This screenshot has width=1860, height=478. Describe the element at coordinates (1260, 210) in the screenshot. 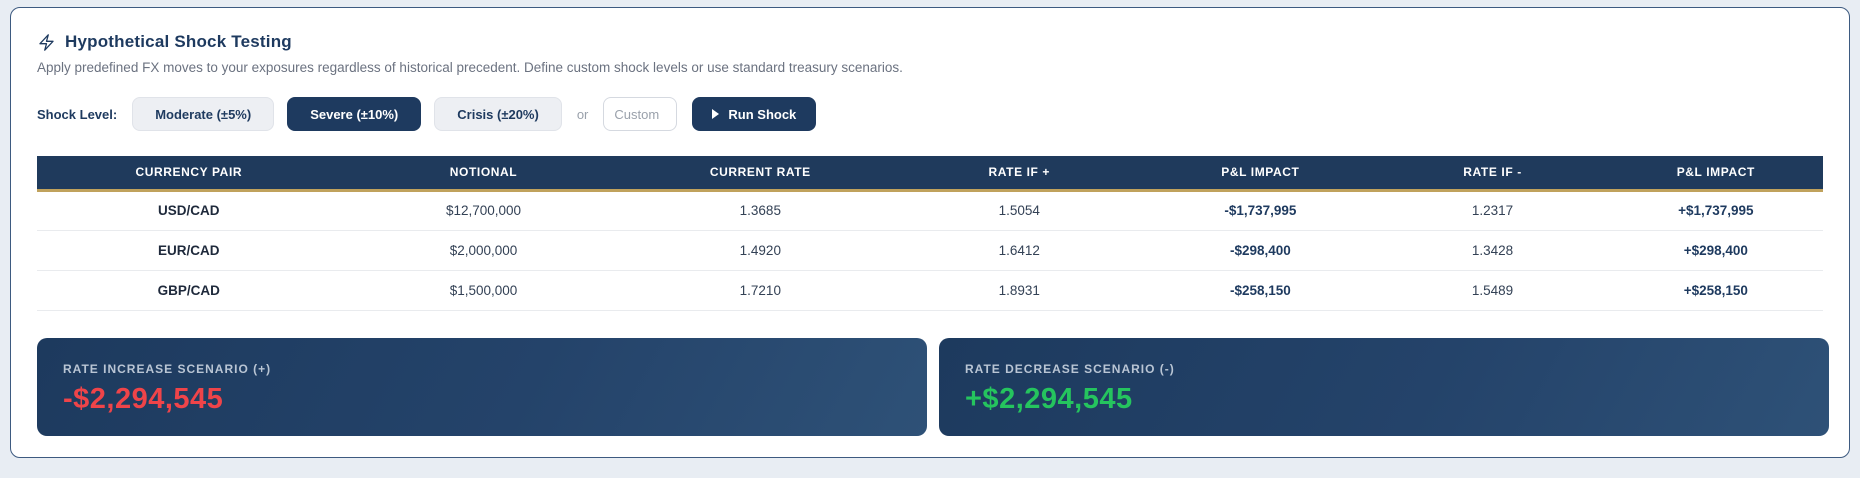

I see `pl-impact-plus-cell: -$1,737,995` at that location.